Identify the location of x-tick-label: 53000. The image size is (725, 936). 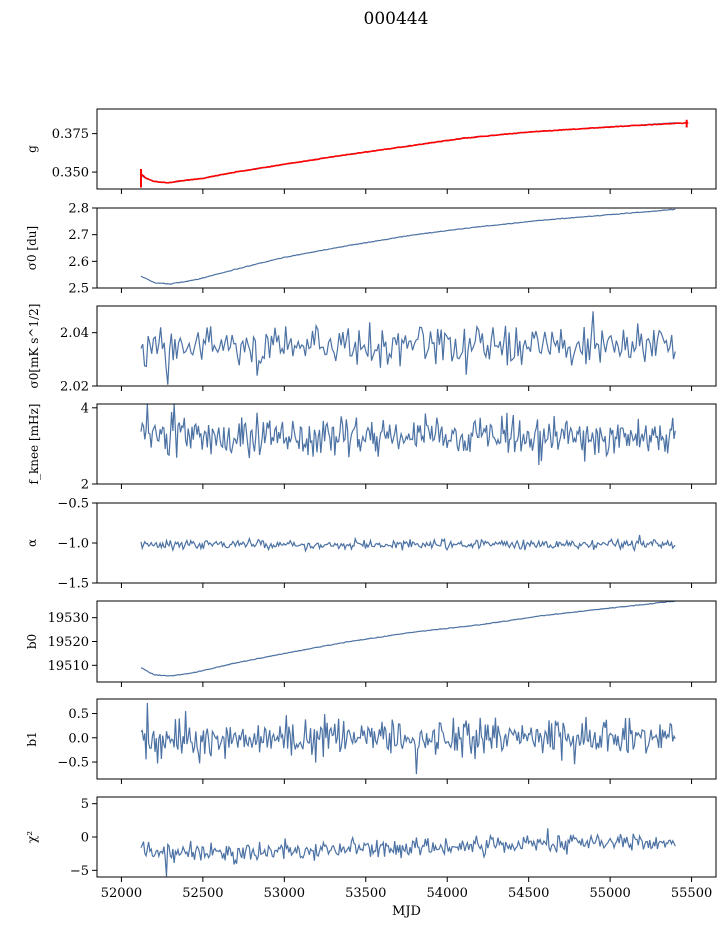
(284, 893).